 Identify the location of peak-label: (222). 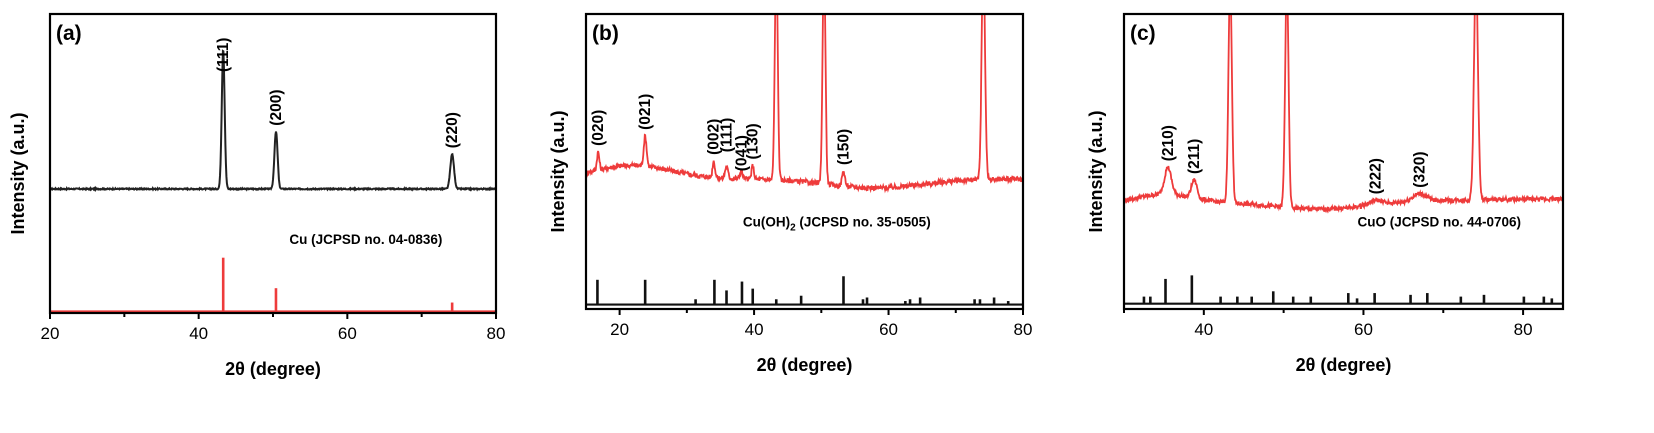
(1375, 176).